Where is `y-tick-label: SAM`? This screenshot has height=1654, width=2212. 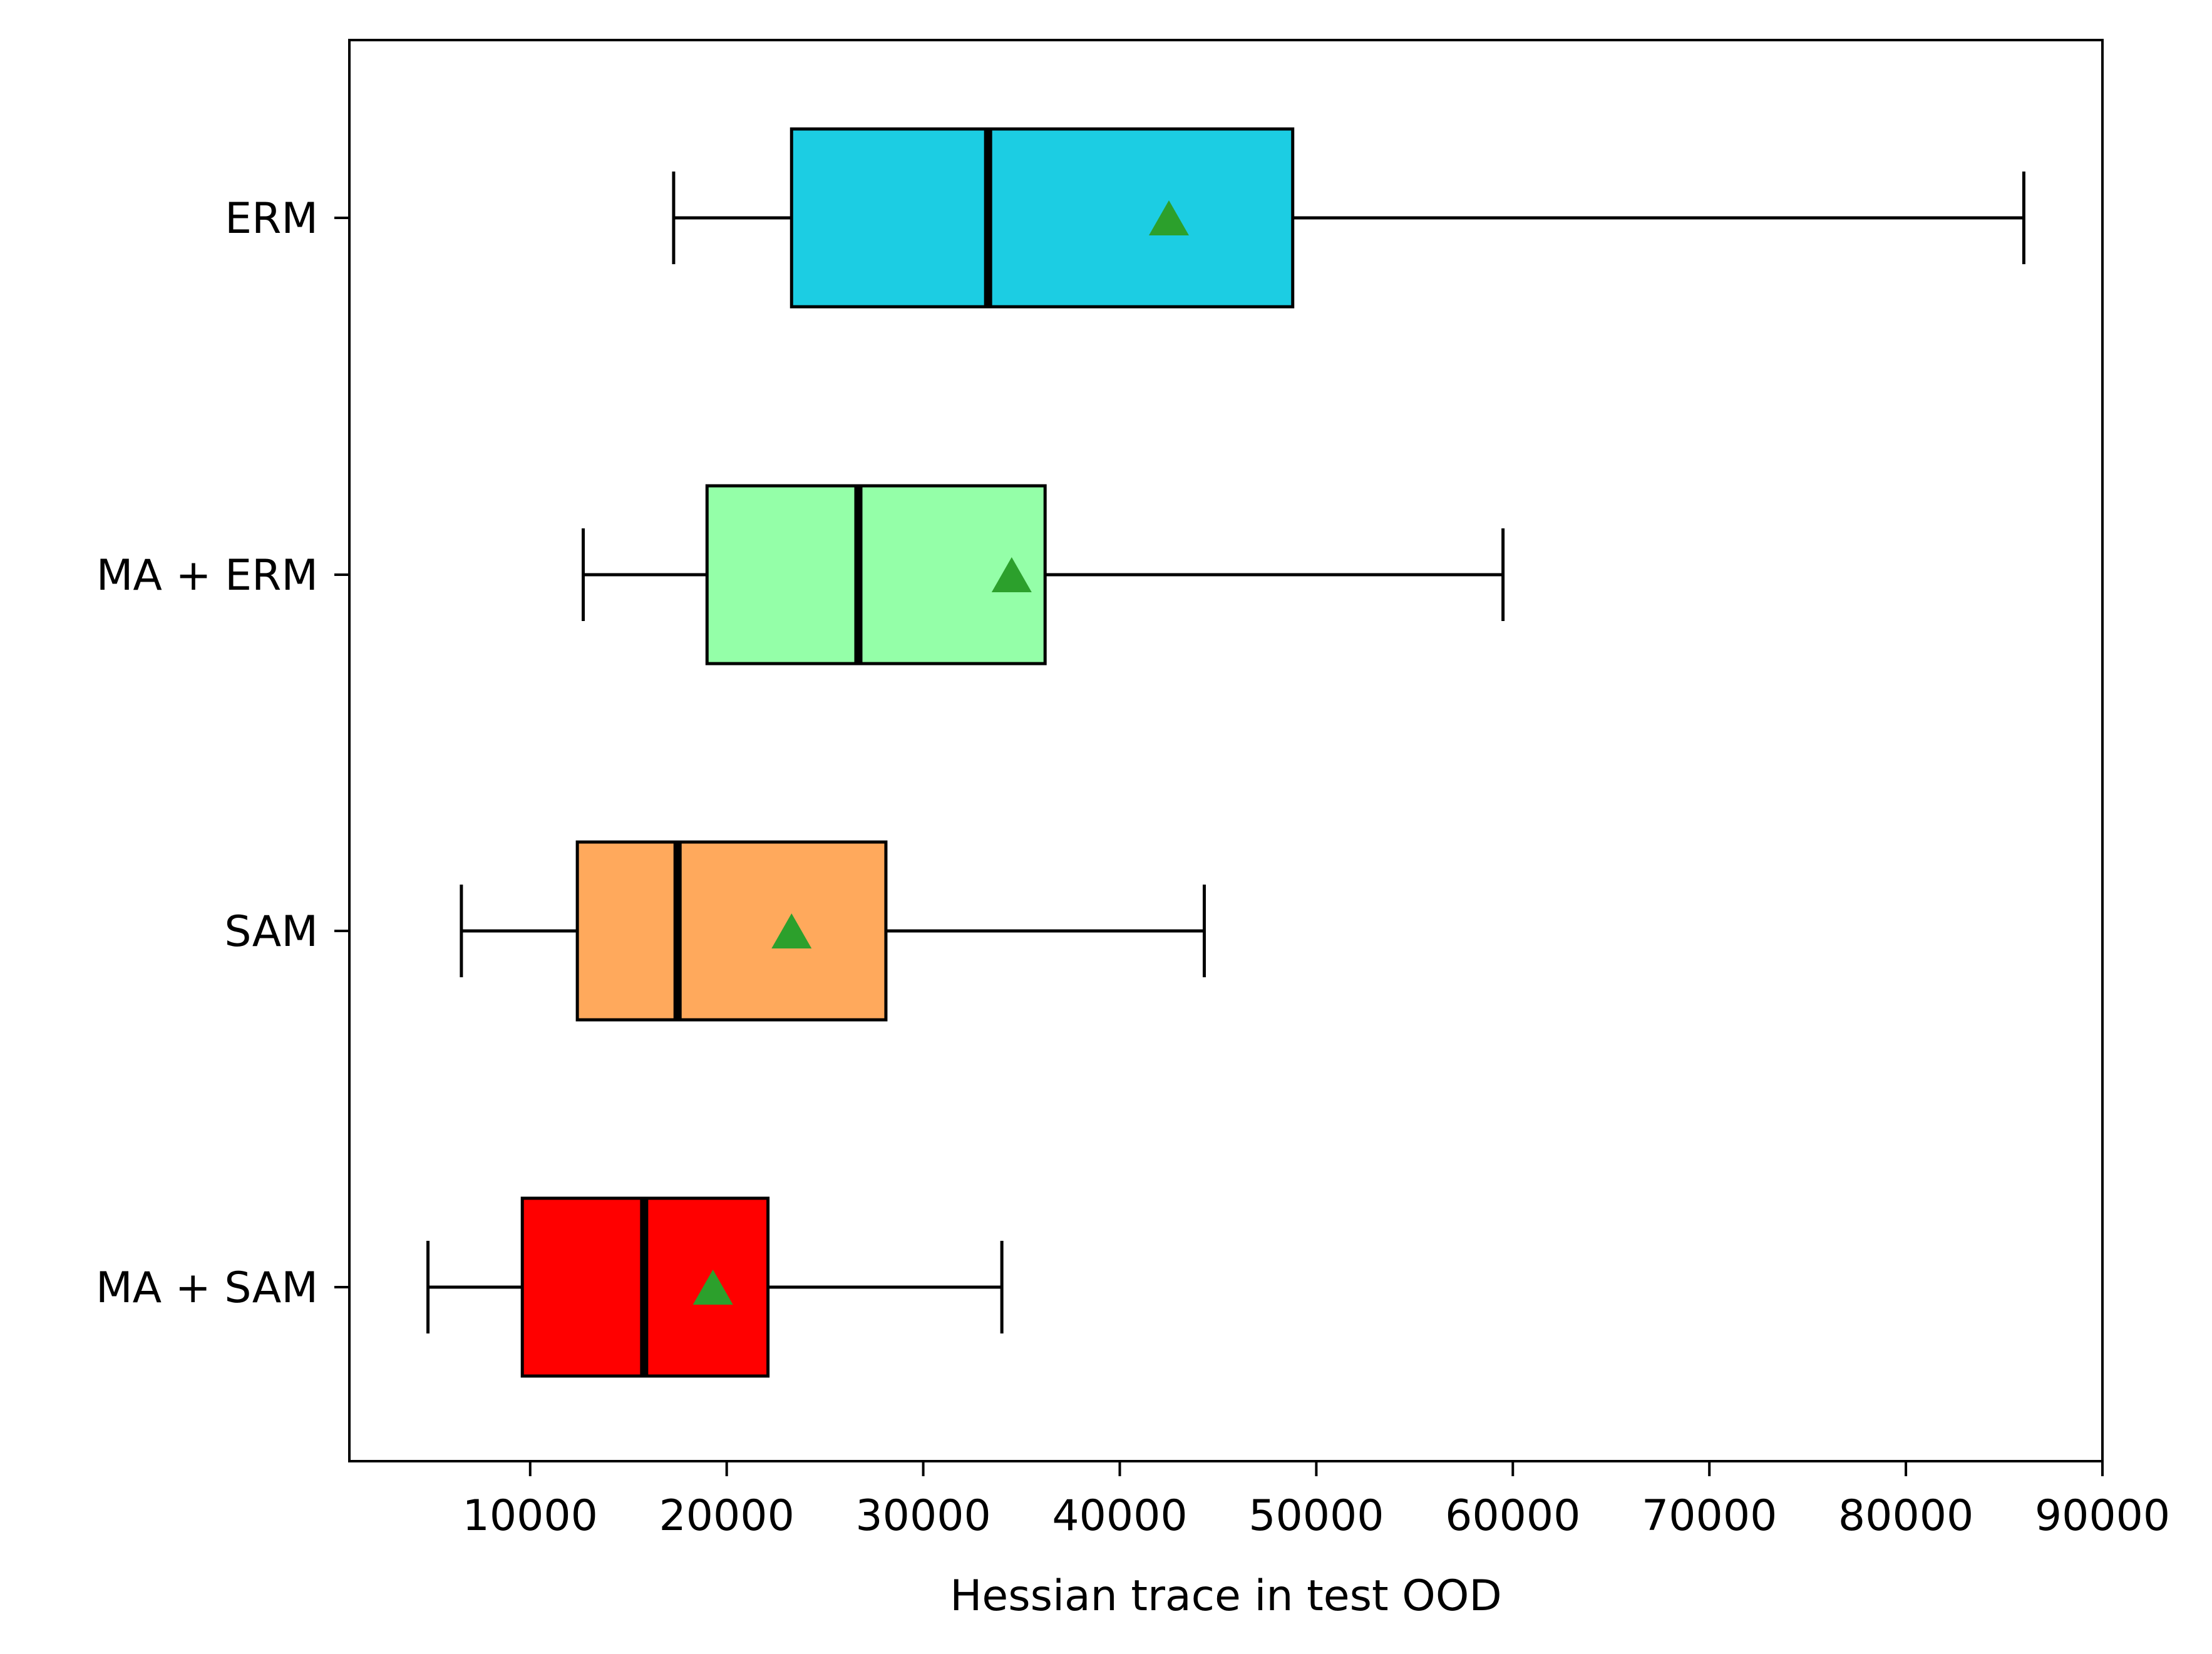 y-tick-label: SAM is located at coordinates (271, 932).